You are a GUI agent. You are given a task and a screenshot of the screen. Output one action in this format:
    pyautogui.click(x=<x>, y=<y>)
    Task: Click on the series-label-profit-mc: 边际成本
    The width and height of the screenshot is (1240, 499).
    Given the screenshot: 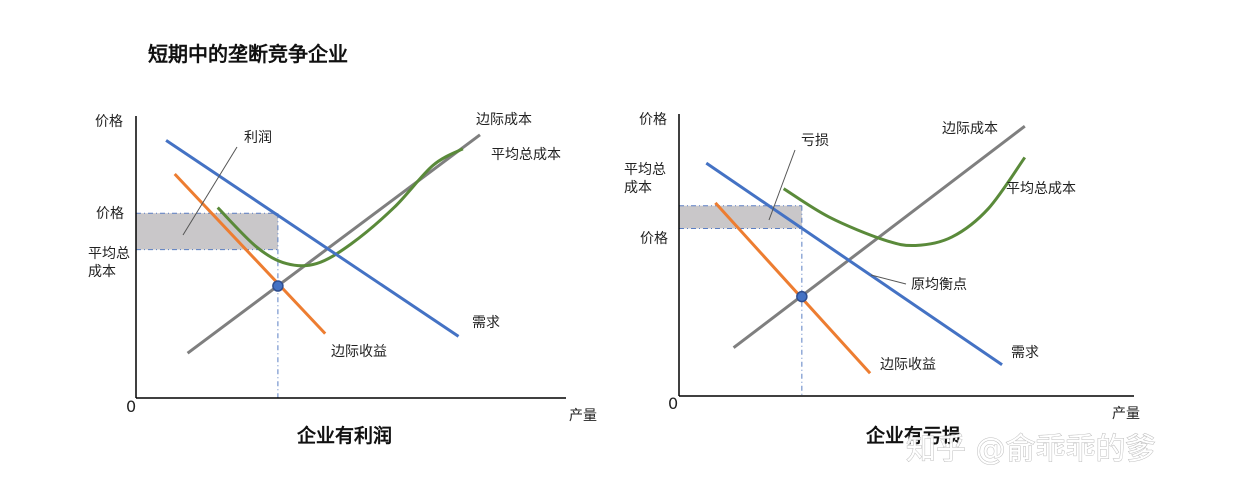 What is the action you would take?
    pyautogui.click(x=504, y=120)
    